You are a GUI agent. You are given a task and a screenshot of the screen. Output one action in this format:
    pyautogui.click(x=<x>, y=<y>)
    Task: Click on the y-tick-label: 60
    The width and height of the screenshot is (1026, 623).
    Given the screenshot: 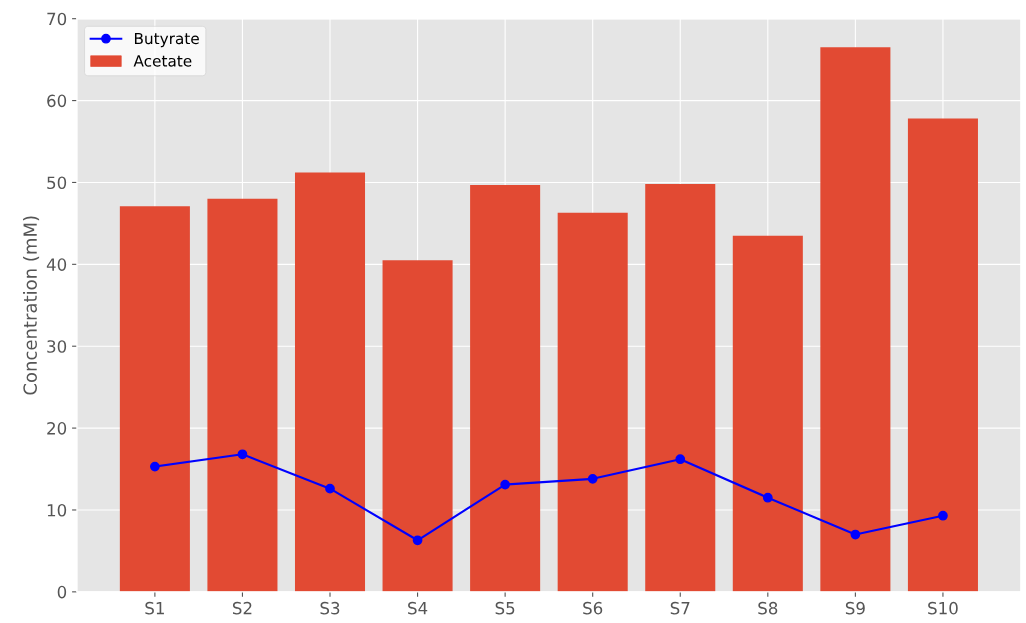 What is the action you would take?
    pyautogui.click(x=57, y=101)
    